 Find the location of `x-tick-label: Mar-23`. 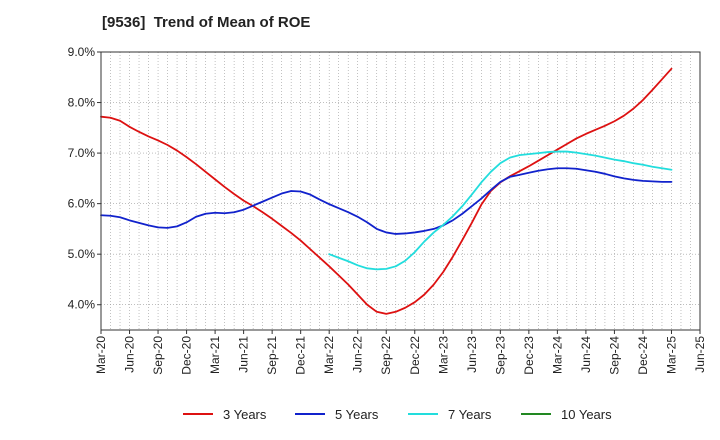

x-tick-label: Mar-23 is located at coordinates (443, 355).